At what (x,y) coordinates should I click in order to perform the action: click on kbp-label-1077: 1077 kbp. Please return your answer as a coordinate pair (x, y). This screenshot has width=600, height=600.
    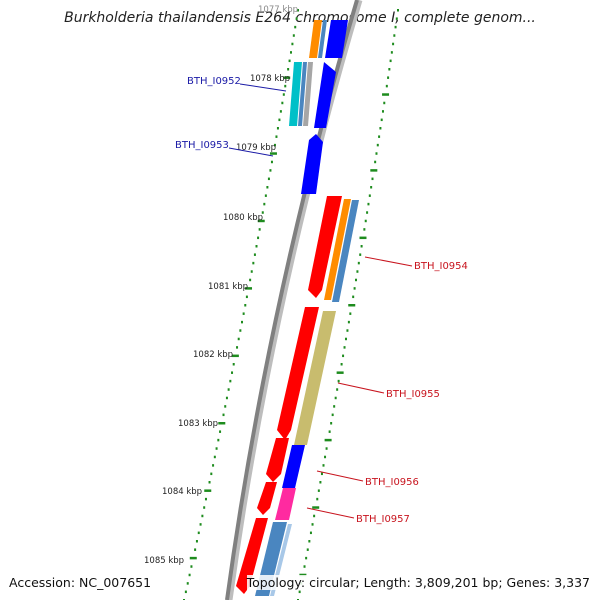
    Looking at the image, I should click on (278, 10).